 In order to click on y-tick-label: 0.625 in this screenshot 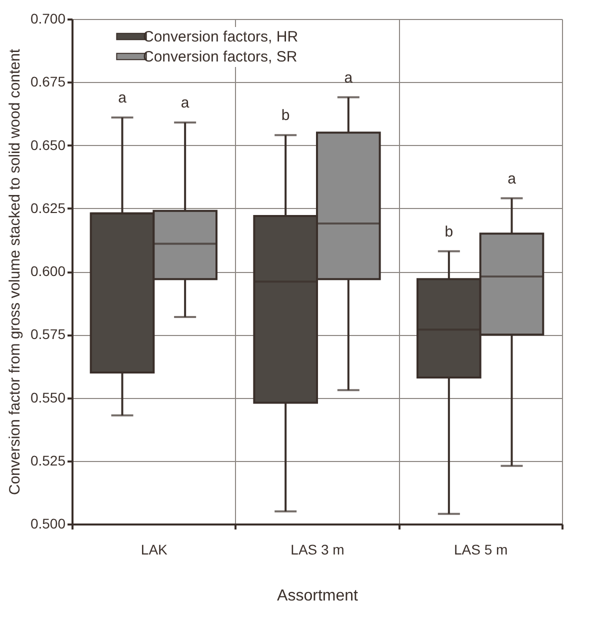, I will do `click(48, 208)`.